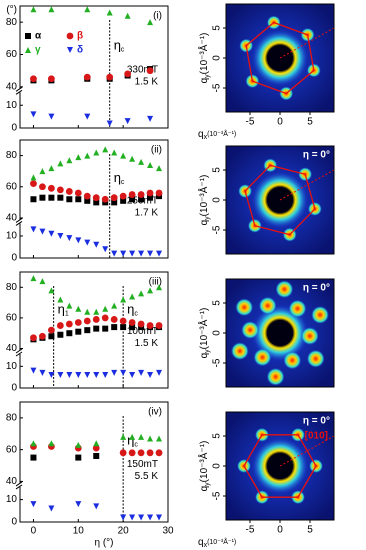  I want to click on plot-frame, so click(94, 67).